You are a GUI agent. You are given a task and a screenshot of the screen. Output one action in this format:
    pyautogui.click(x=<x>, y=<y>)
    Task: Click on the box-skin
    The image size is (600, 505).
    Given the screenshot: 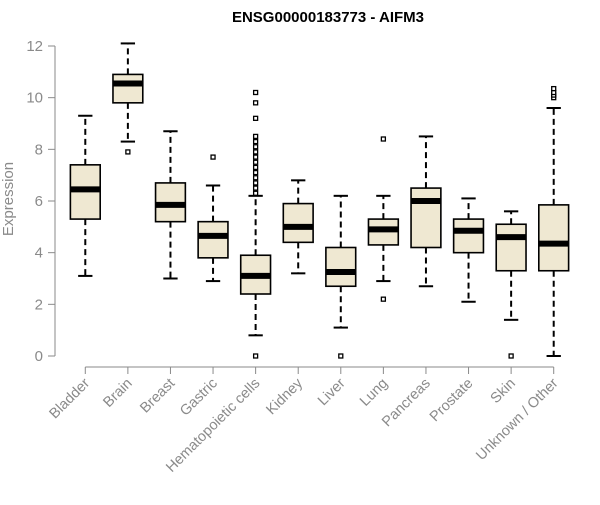 What is the action you would take?
    pyautogui.click(x=511, y=284)
    